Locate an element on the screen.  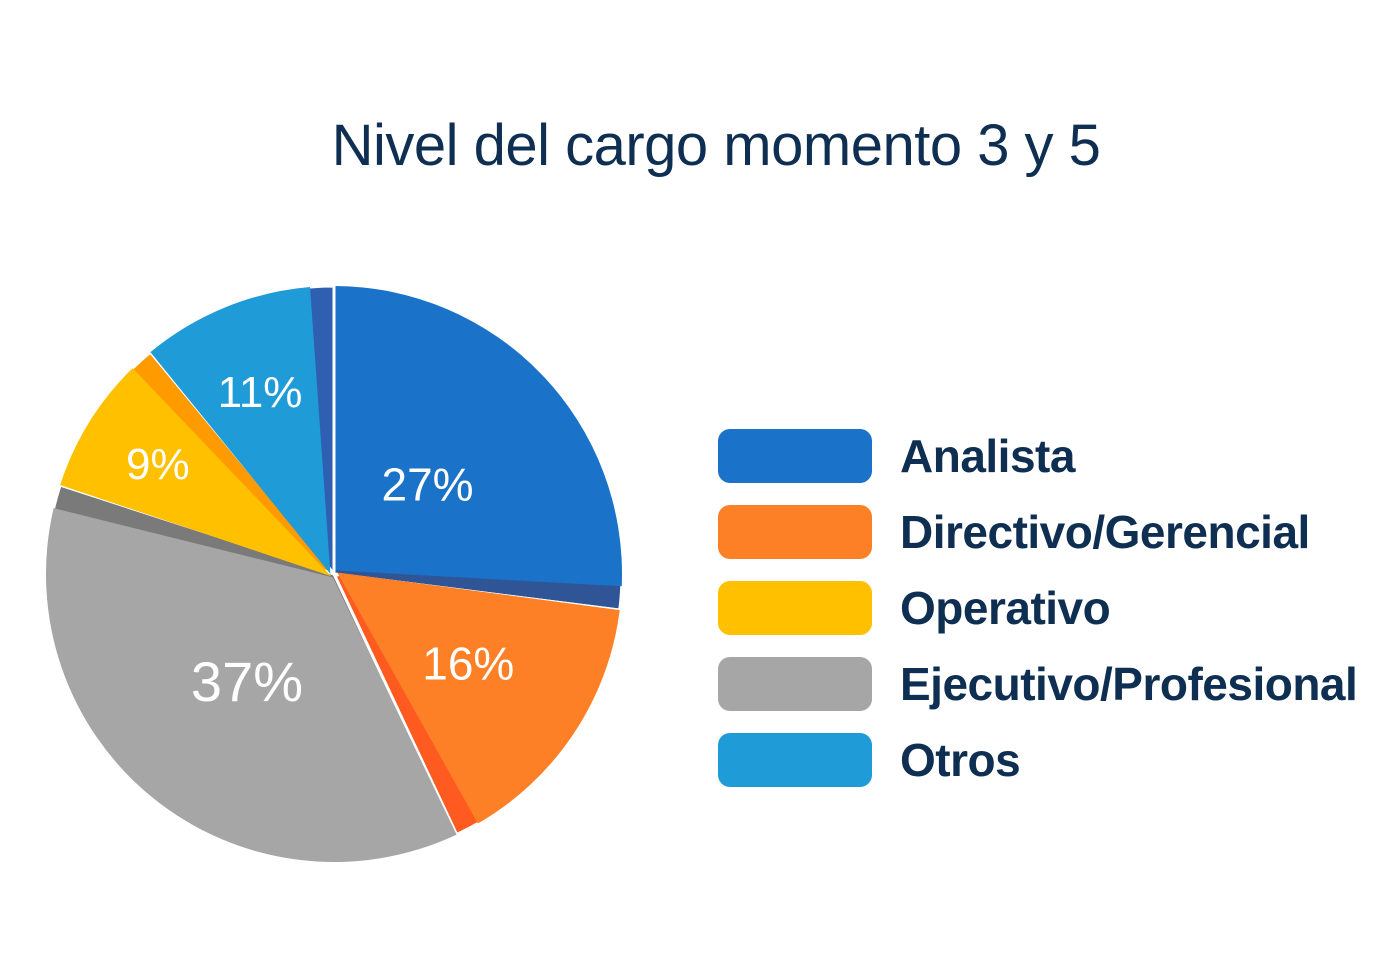
legend-swatch-directivo is located at coordinates (795, 532).